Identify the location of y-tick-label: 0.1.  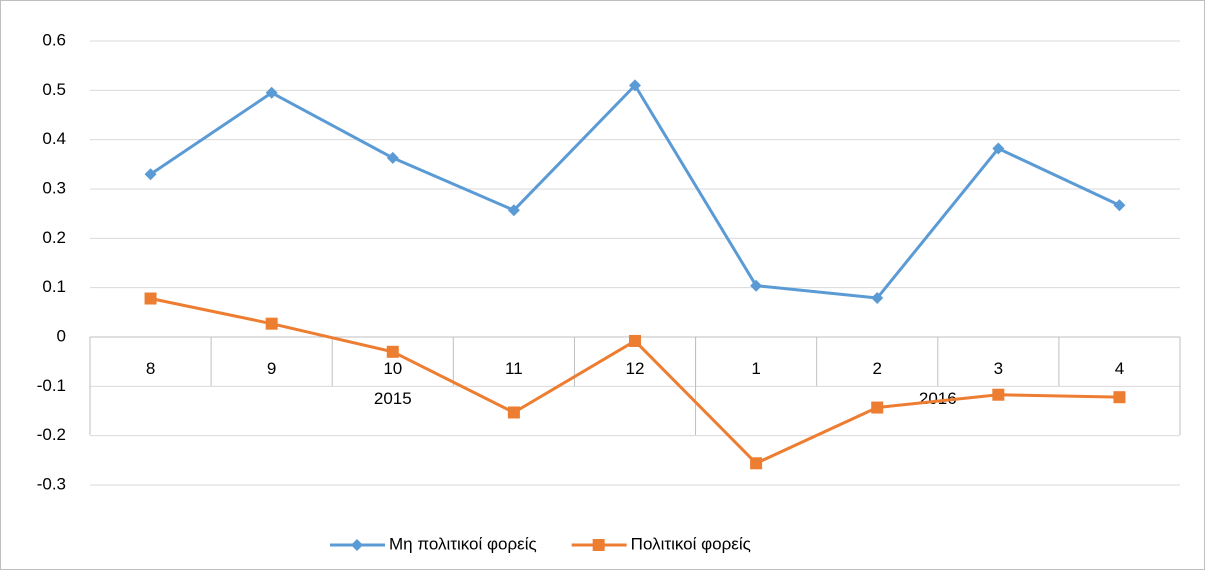
(54, 286).